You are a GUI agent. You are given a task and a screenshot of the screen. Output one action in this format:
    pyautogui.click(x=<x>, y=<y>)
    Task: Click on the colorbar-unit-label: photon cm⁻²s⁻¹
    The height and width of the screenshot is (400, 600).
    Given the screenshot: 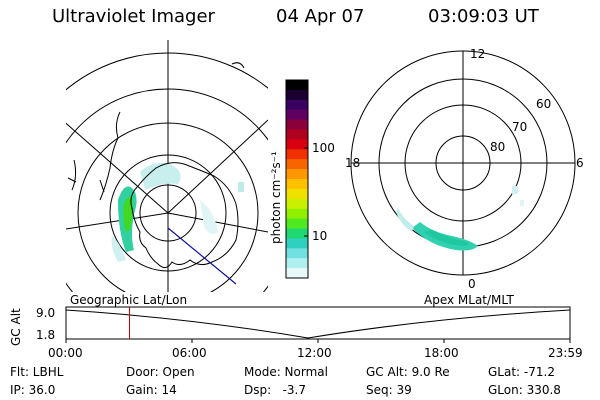 What is the action you would take?
    pyautogui.click(x=276, y=197)
    